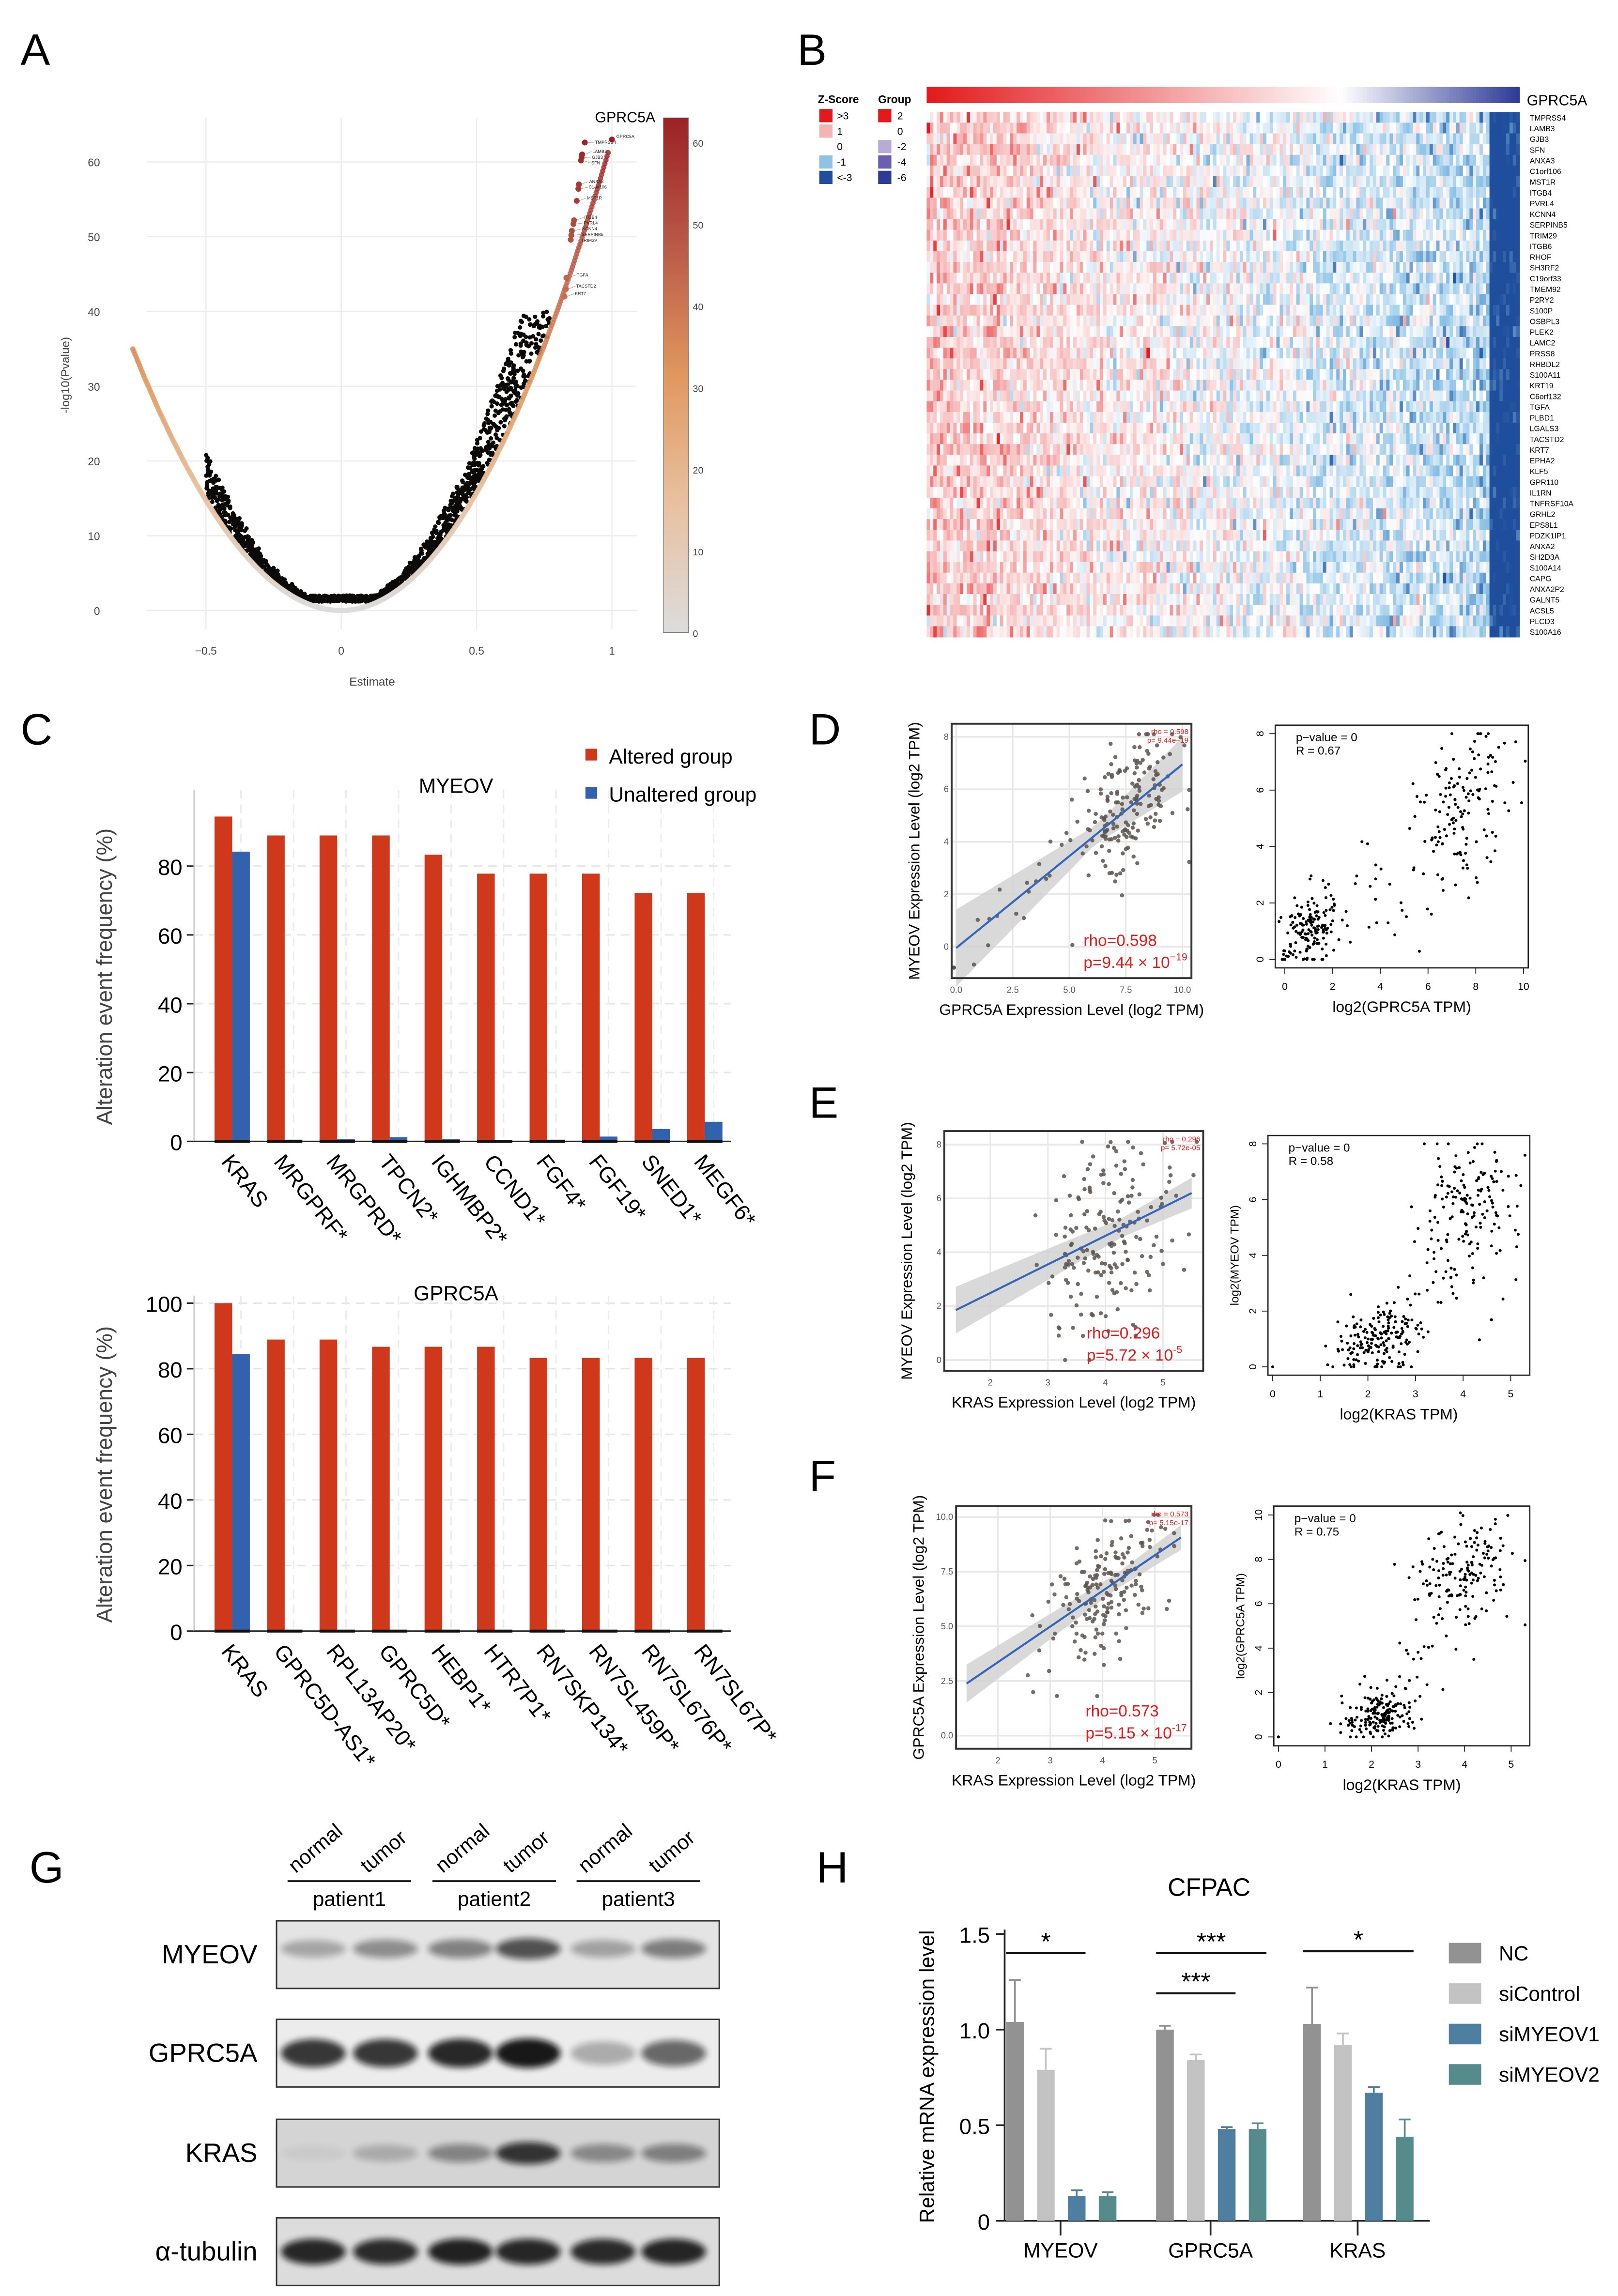 This screenshot has width=1618, height=2296. Describe the element at coordinates (476, 650) in the screenshot. I see `x-tick-label: 0.5` at that location.